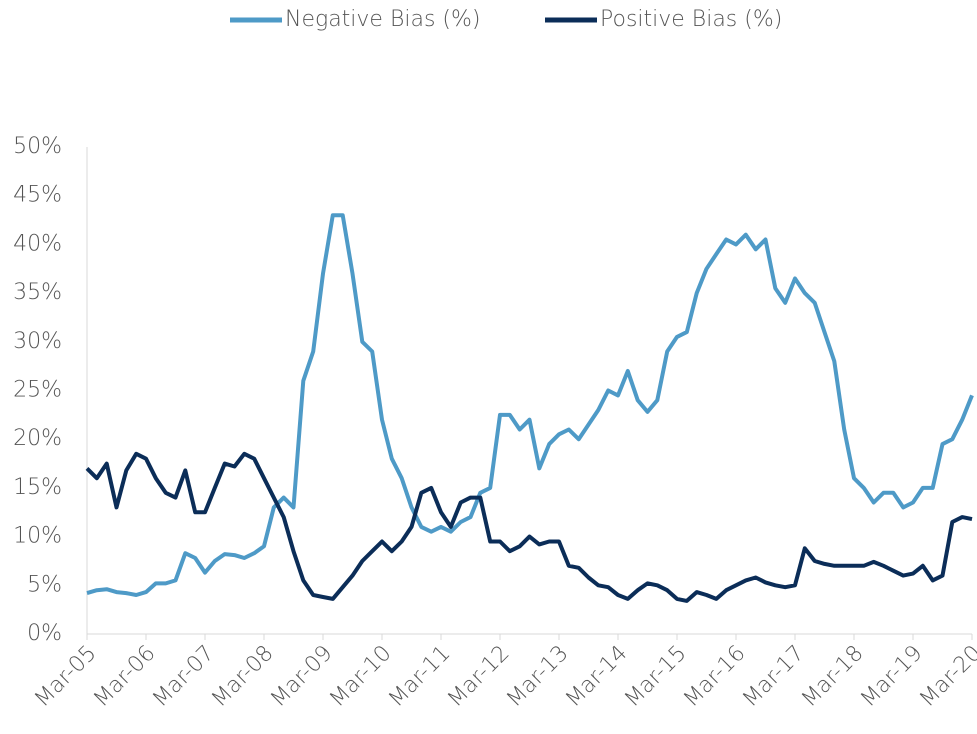 This screenshot has width=977, height=734. What do you see at coordinates (301, 676) in the screenshot?
I see `x-tick-label: Mar-09` at bounding box center [301, 676].